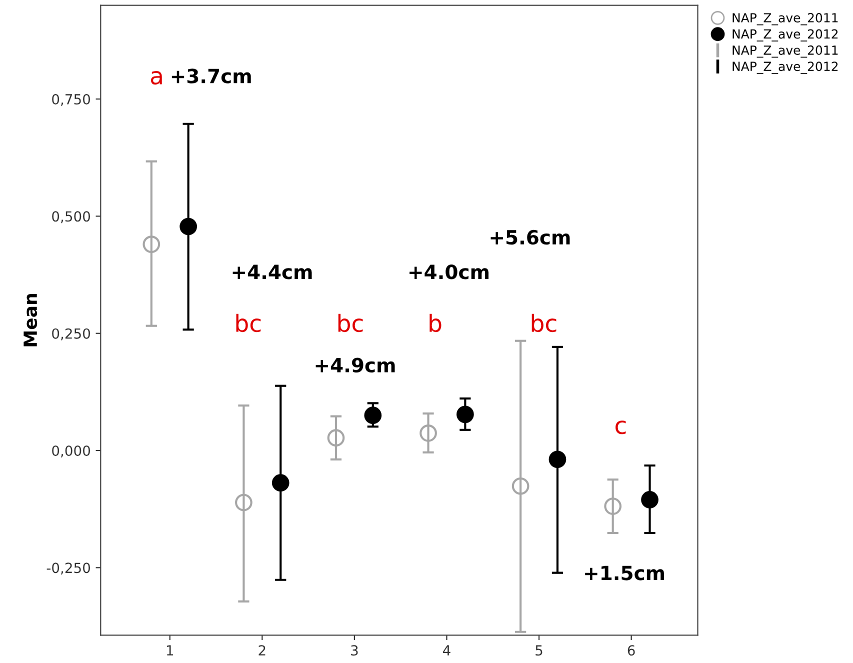 This screenshot has width=853, height=663. I want to click on annotation: a, so click(156, 78).